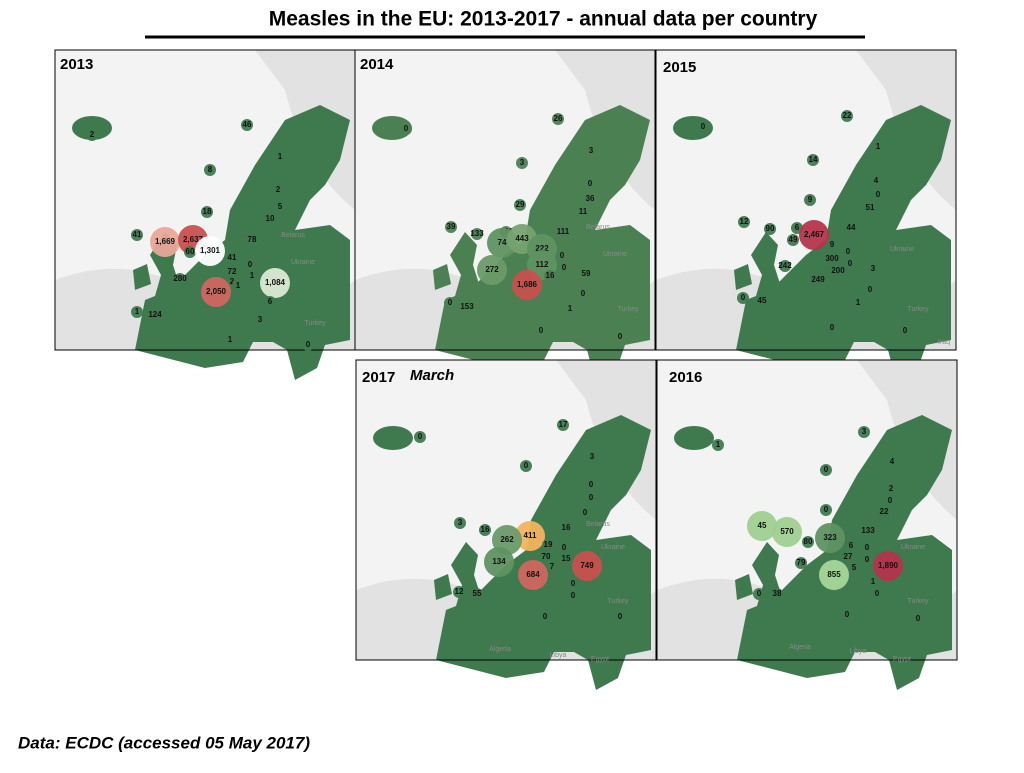 This screenshot has height=773, width=1024. I want to click on case-count: 2, so click(891, 488).